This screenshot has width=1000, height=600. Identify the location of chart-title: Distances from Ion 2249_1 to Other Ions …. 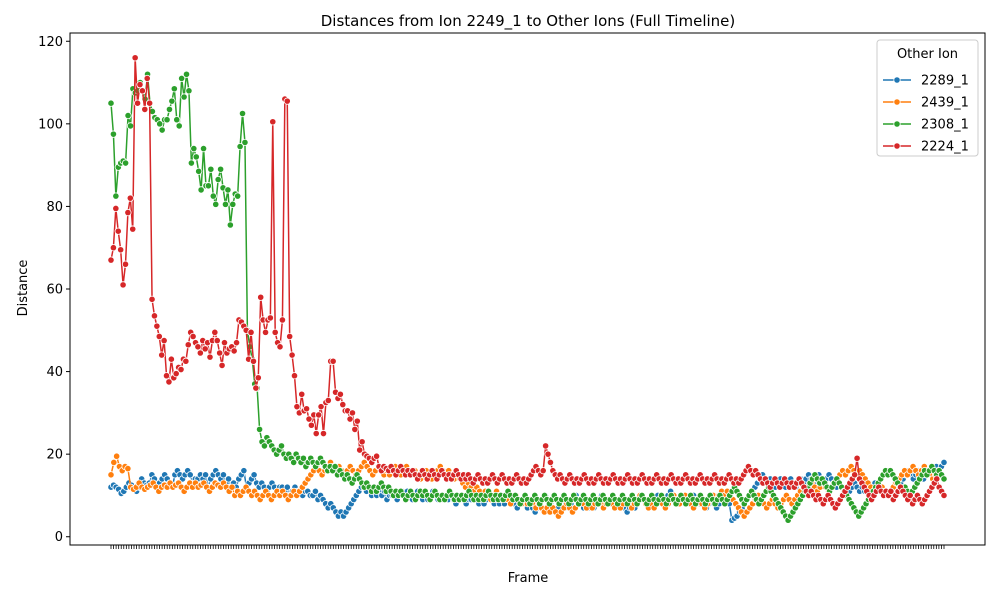
(528, 21).